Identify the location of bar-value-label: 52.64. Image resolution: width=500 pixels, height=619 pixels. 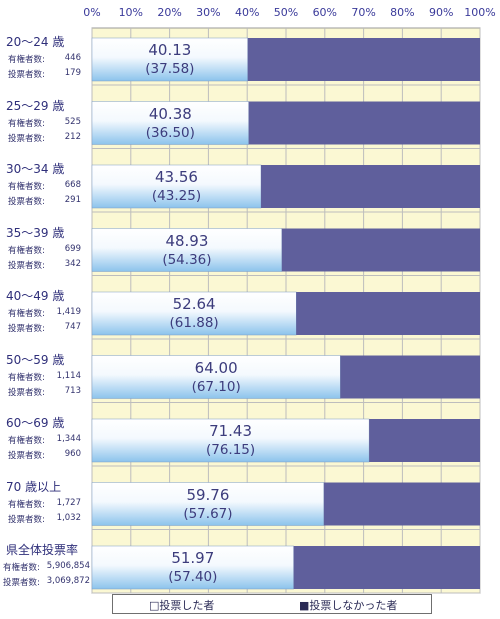
(194, 304).